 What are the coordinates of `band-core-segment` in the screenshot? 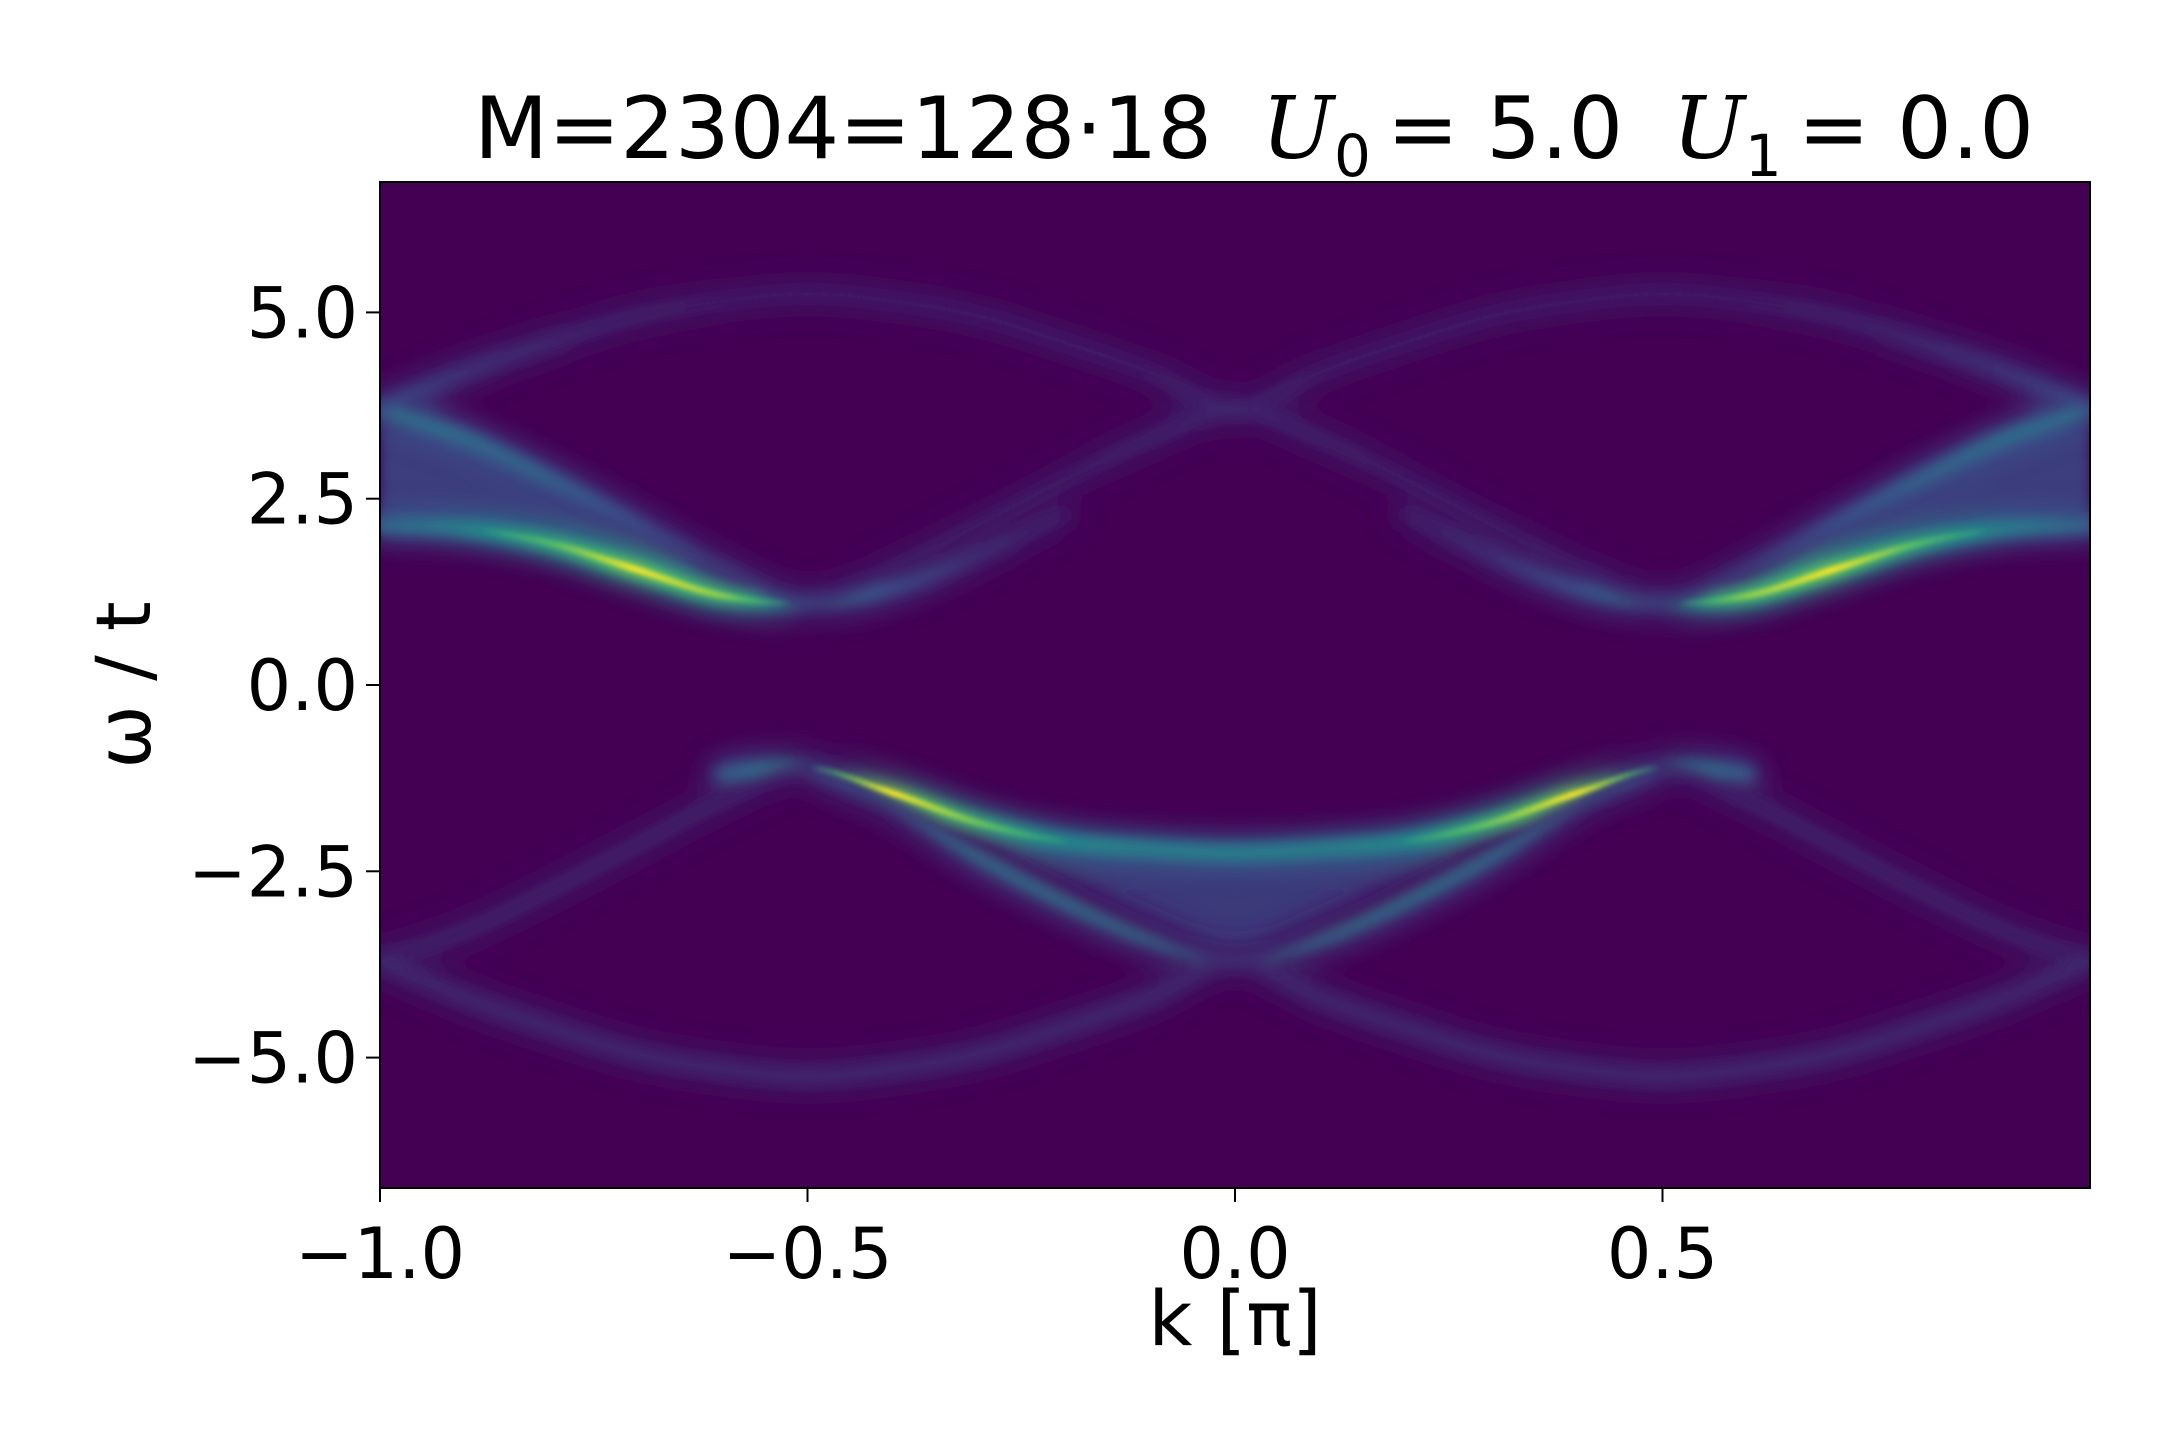 It's located at (1061, 514).